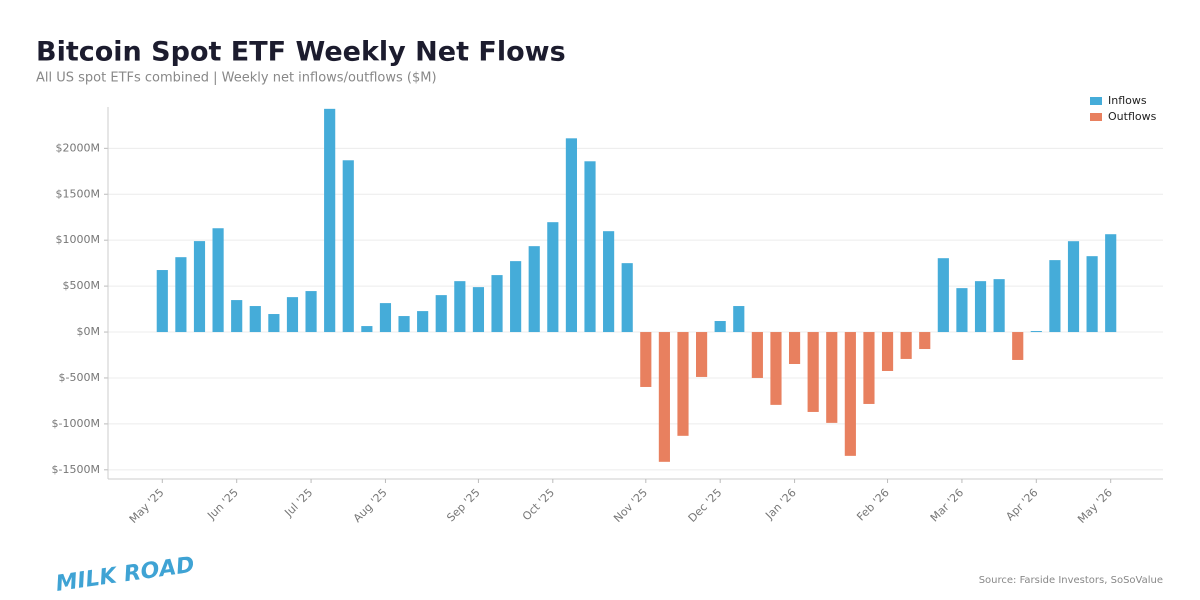 This screenshot has width=1200, height=600. I want to click on y-tick-label: $1500M, so click(78, 193).